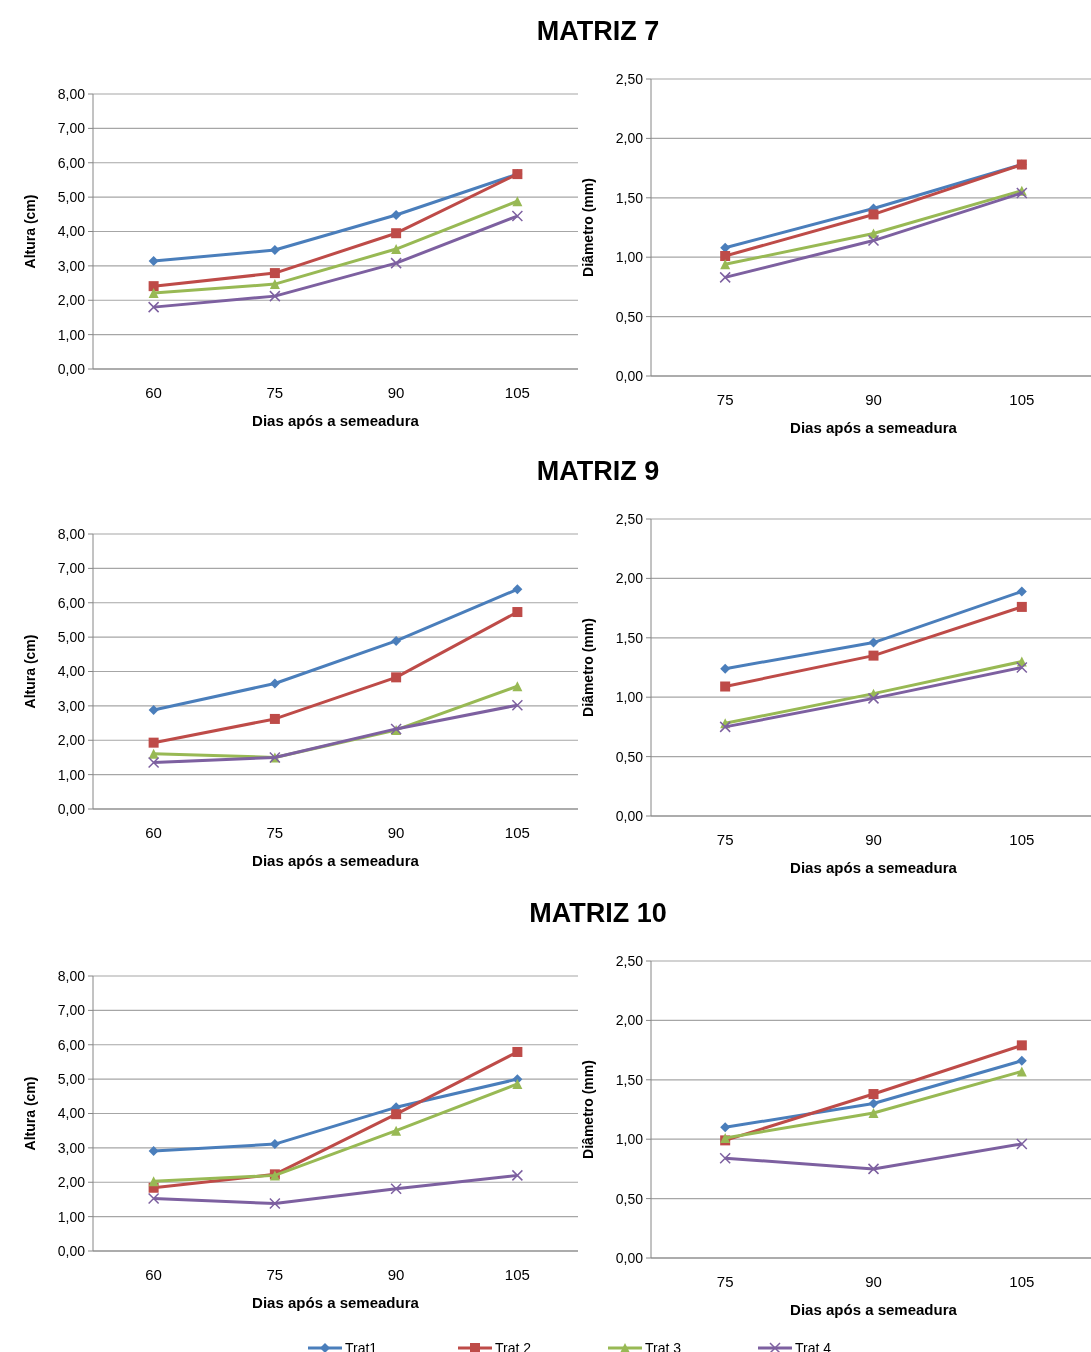  Describe the element at coordinates (598, 31) in the screenshot. I see `chart-title: MATRIZ 7` at that location.